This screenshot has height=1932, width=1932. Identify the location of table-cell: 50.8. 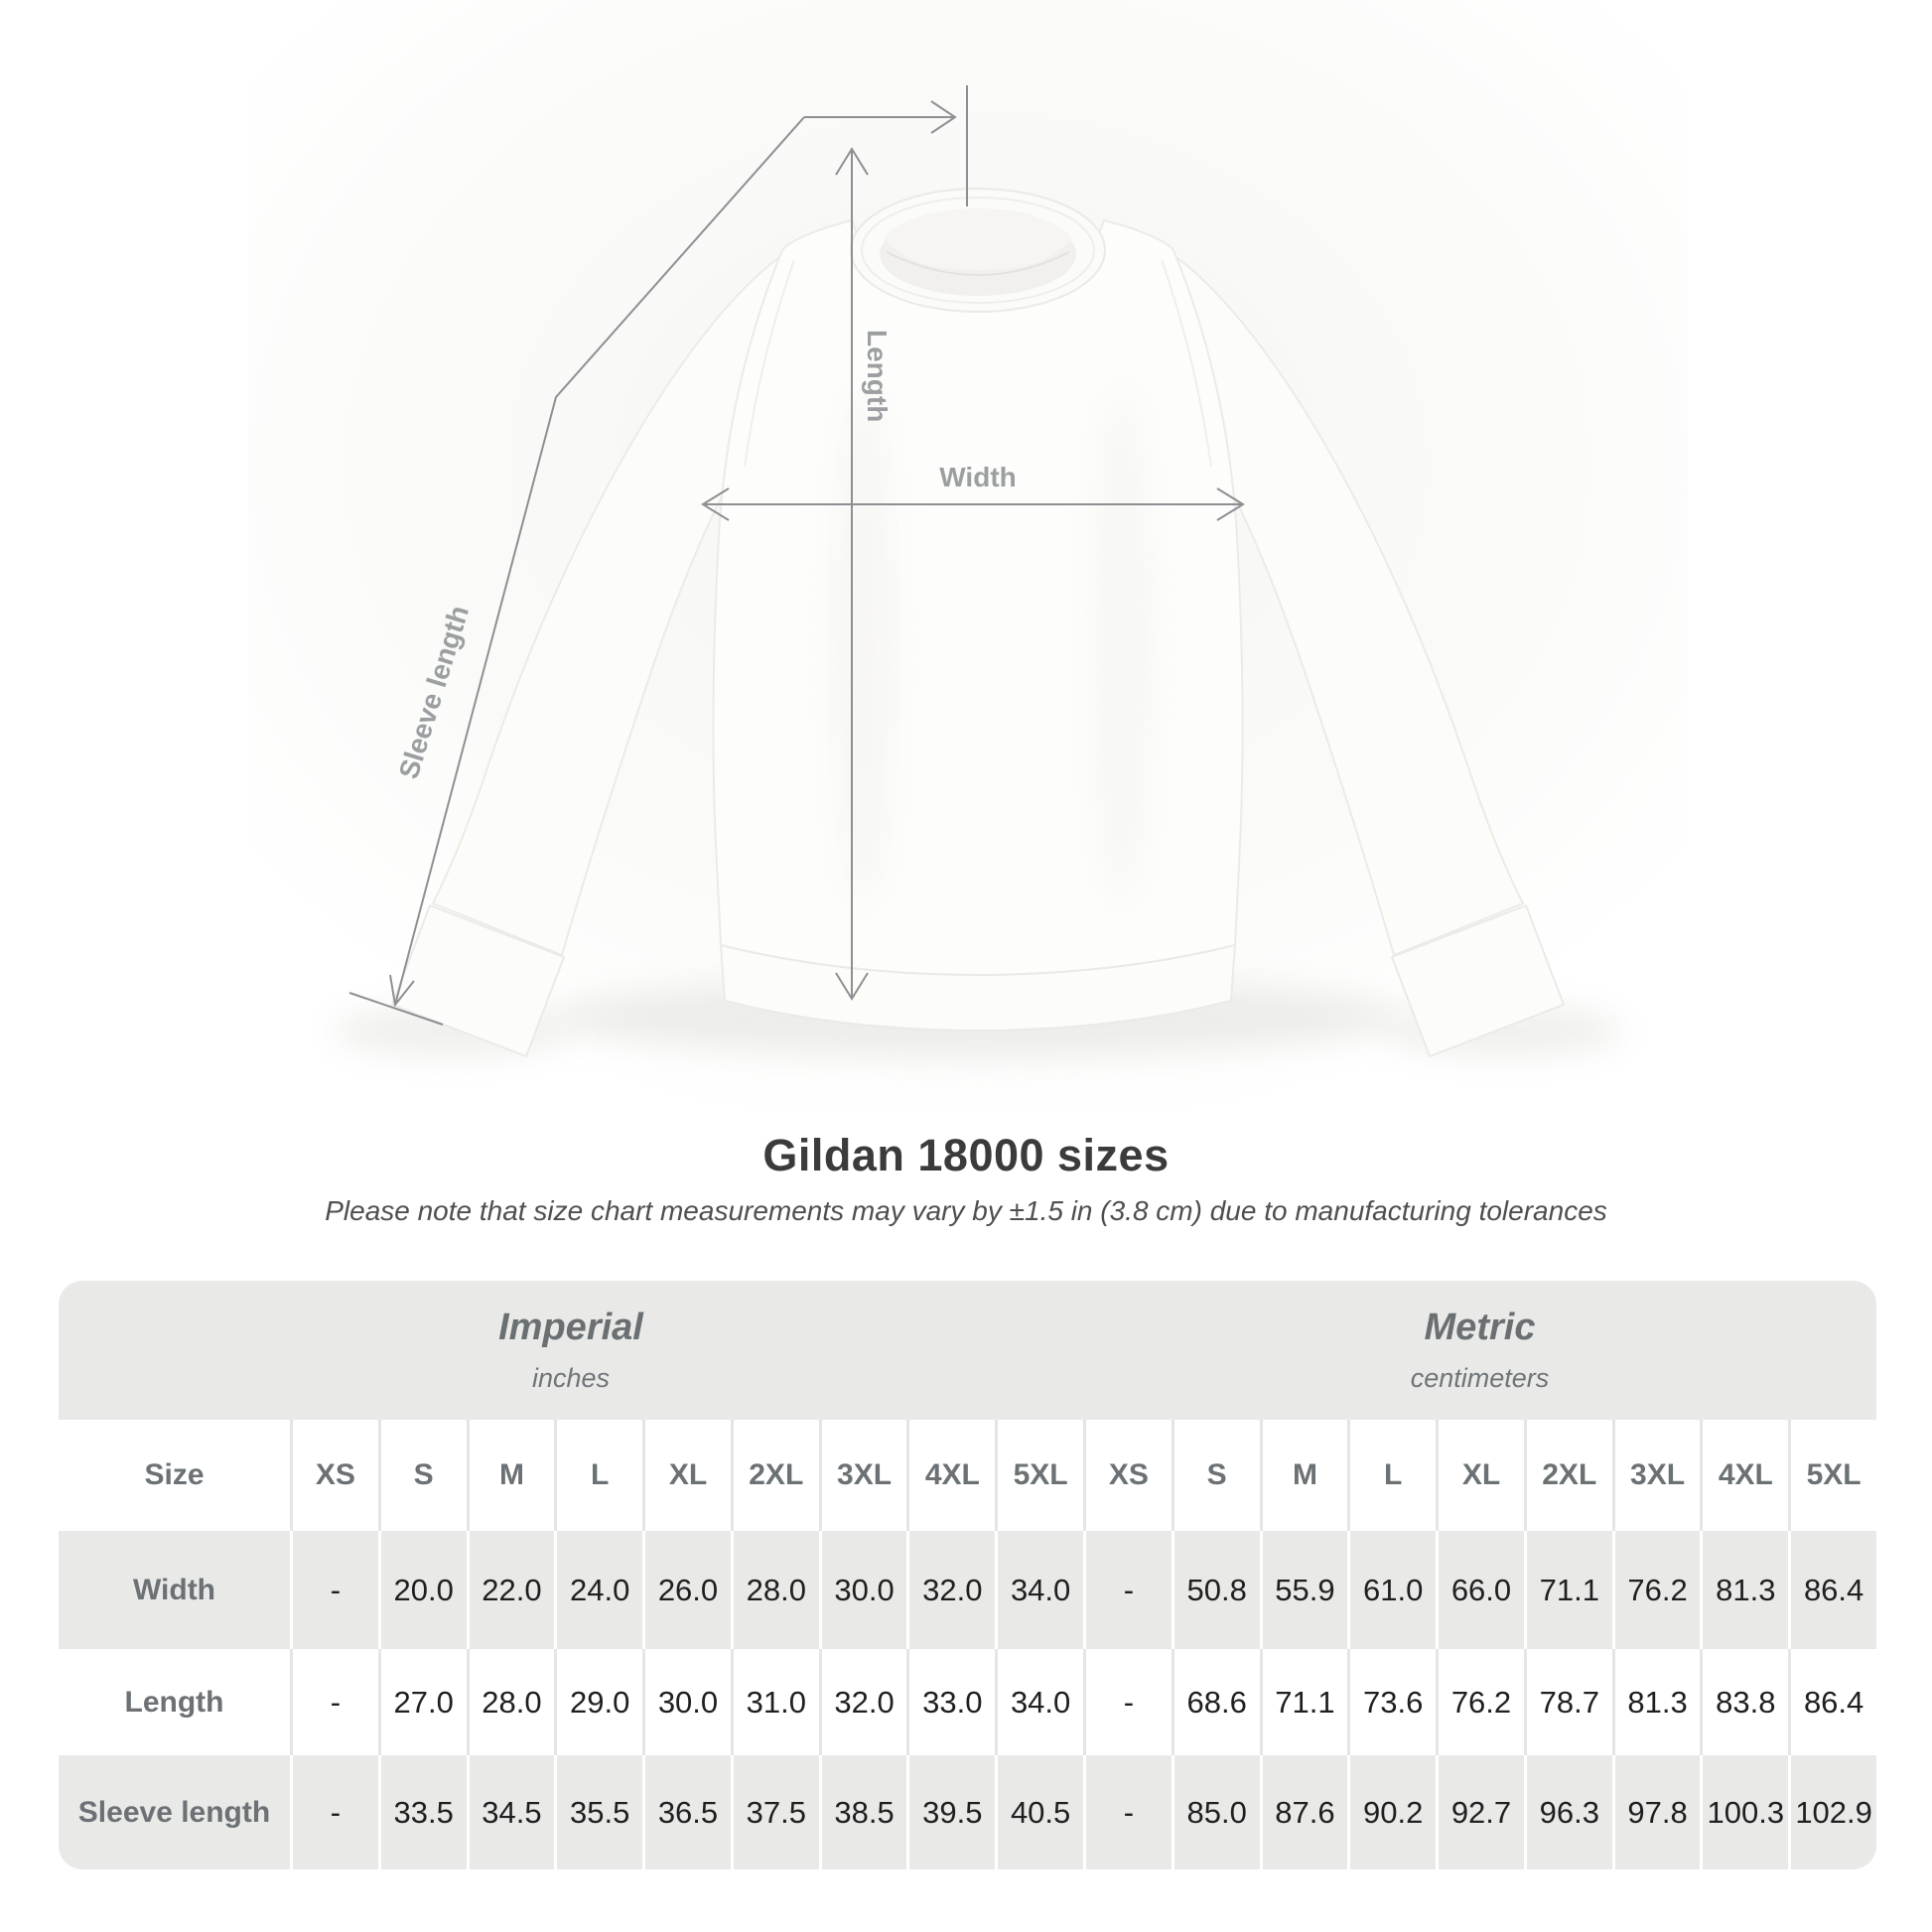
(1215, 1590).